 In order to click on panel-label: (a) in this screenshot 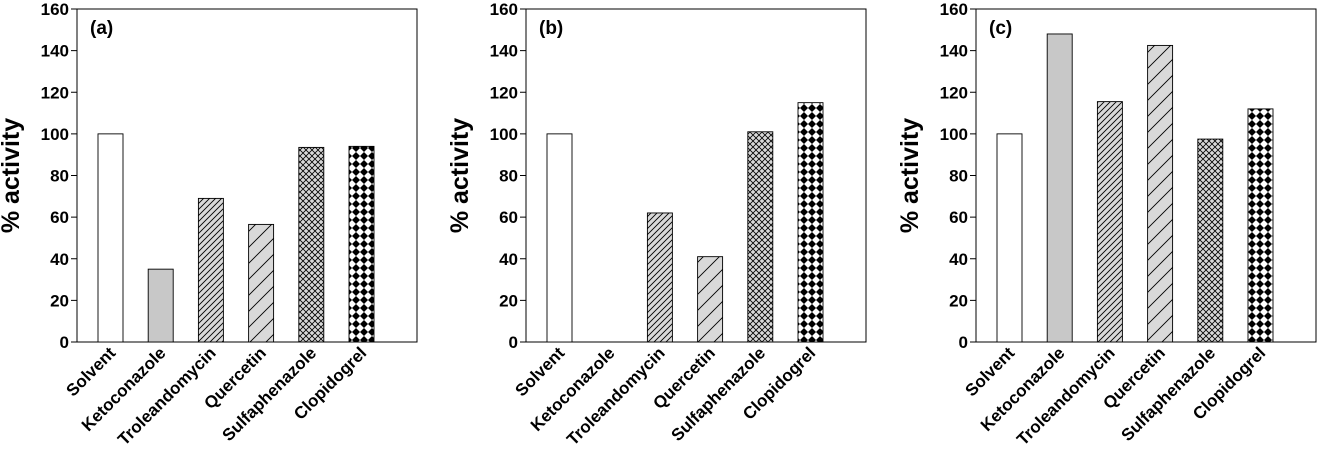, I will do `click(101, 28)`.